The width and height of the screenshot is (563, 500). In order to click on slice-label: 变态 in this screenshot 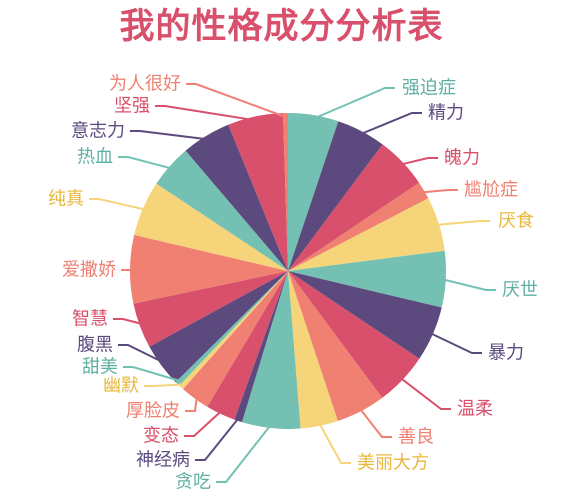, I will do `click(161, 436)`.